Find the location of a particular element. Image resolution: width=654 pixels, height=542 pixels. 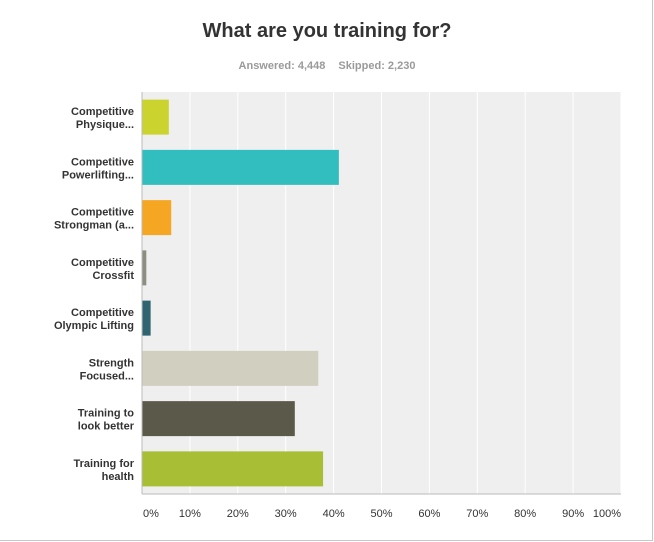

skipped-count: Skipped: 2,230 is located at coordinates (377, 66).